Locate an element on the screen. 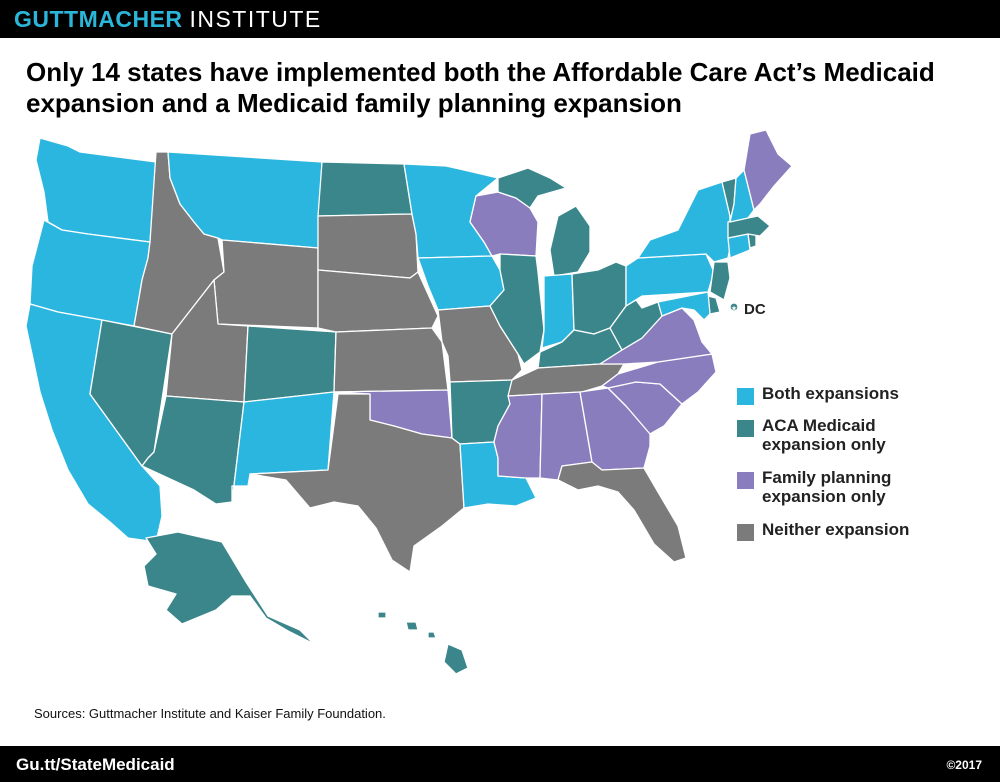  legend-swatch-both is located at coordinates (745, 396).